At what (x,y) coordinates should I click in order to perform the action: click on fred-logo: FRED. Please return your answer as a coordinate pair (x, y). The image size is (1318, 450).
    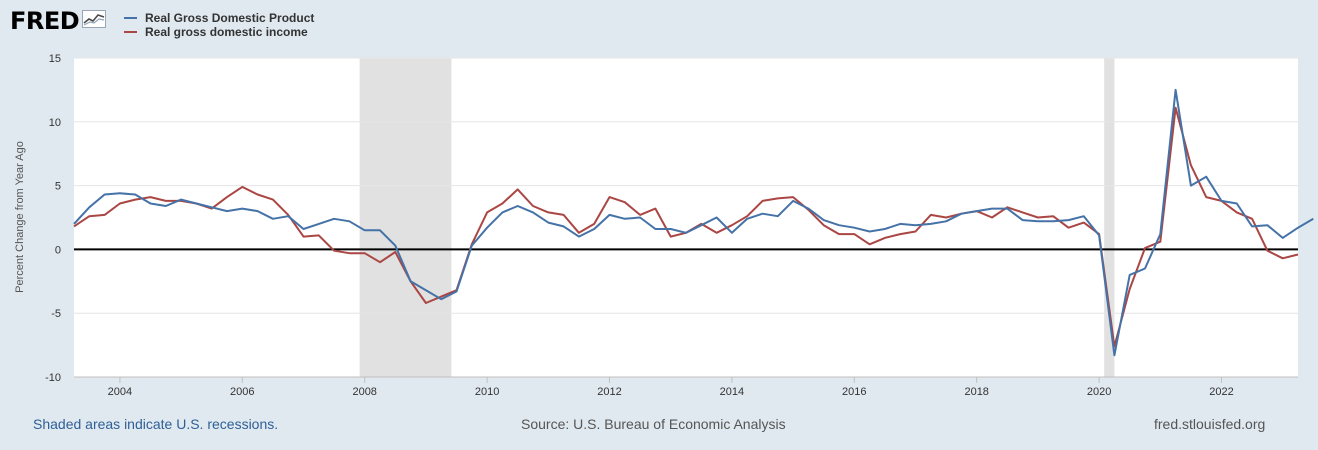
    Looking at the image, I should click on (58, 21).